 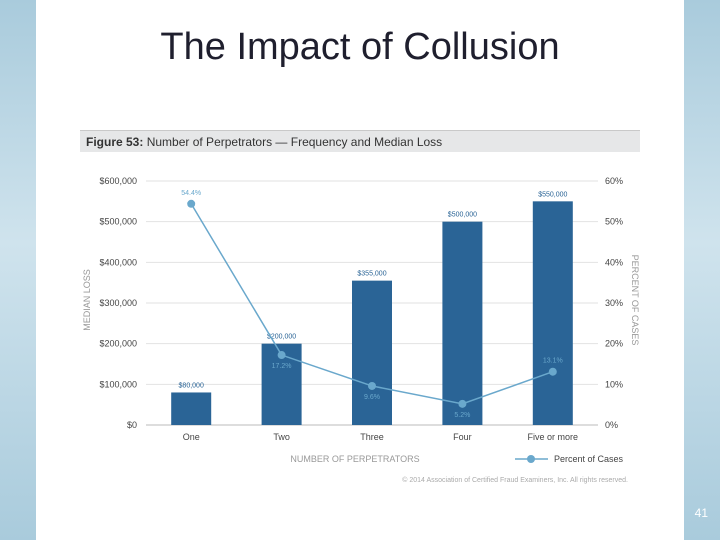 What do you see at coordinates (191, 385) in the screenshot?
I see `bar-value-label: $80,000` at bounding box center [191, 385].